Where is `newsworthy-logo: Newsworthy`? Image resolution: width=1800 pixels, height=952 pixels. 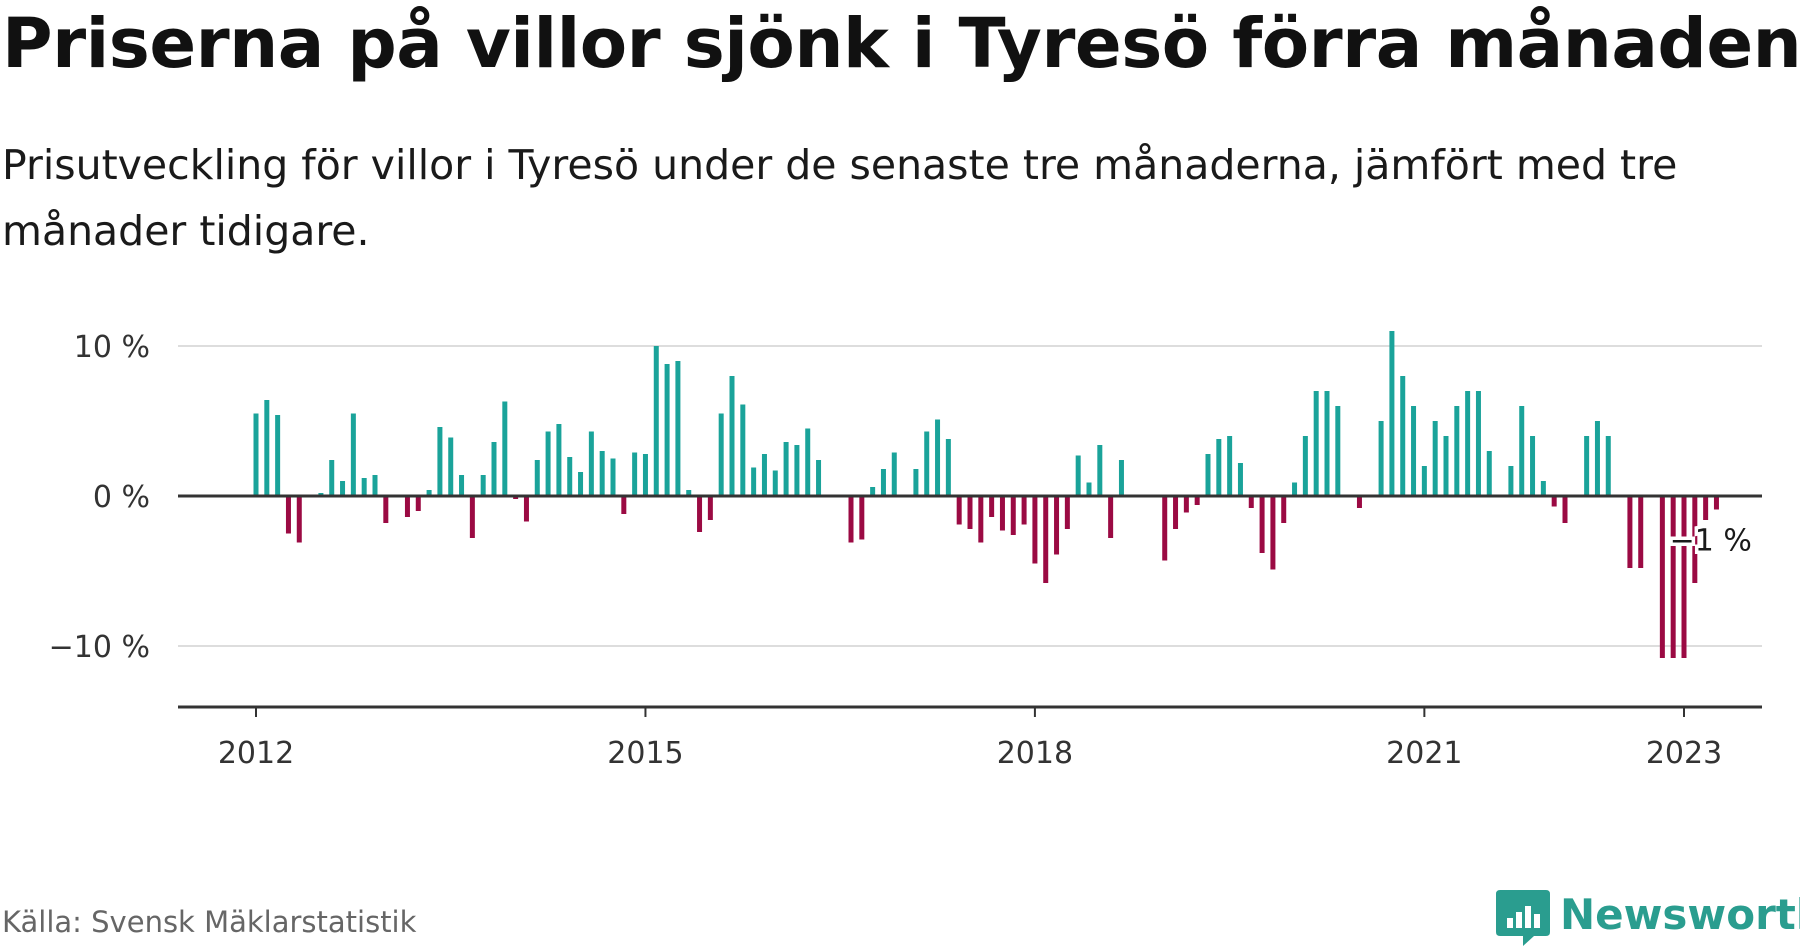
newsworthy-logo: Newsworthy is located at coordinates (1647, 917).